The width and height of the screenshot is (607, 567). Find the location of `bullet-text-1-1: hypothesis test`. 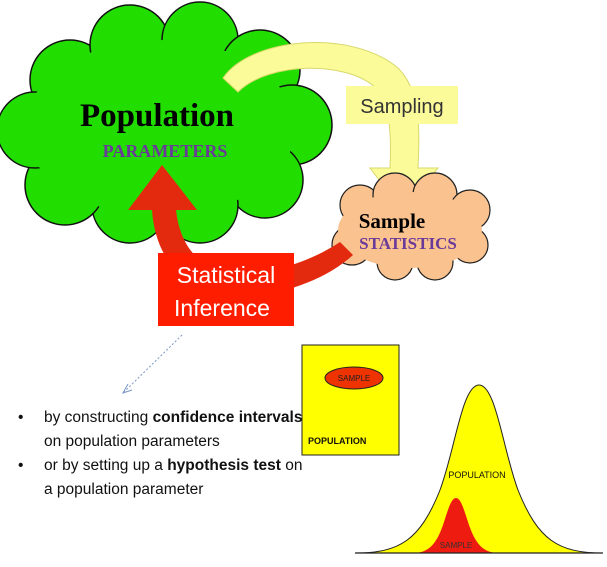

bullet-text-1-1: hypothesis test is located at coordinates (224, 465).